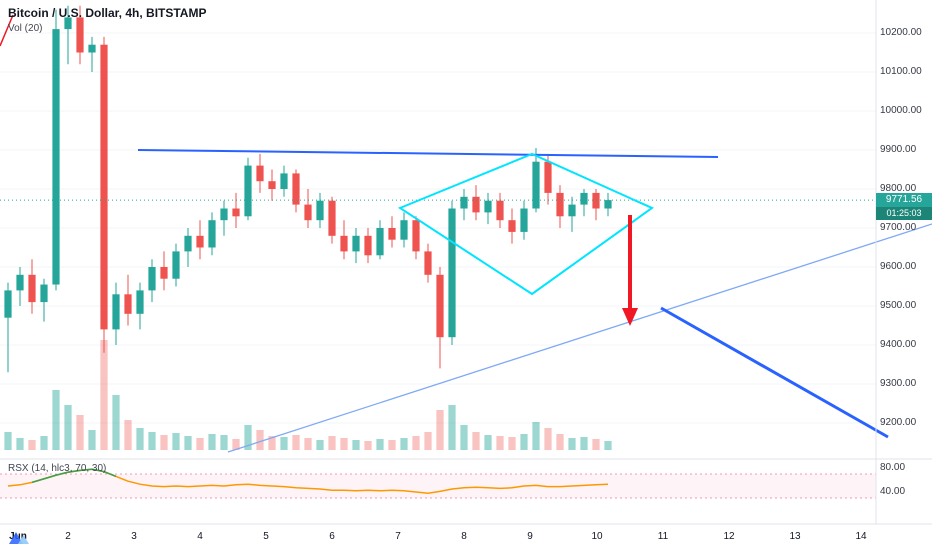 This screenshot has width=932, height=550. What do you see at coordinates (398, 536) in the screenshot?
I see `time-tick-label: 7` at bounding box center [398, 536].